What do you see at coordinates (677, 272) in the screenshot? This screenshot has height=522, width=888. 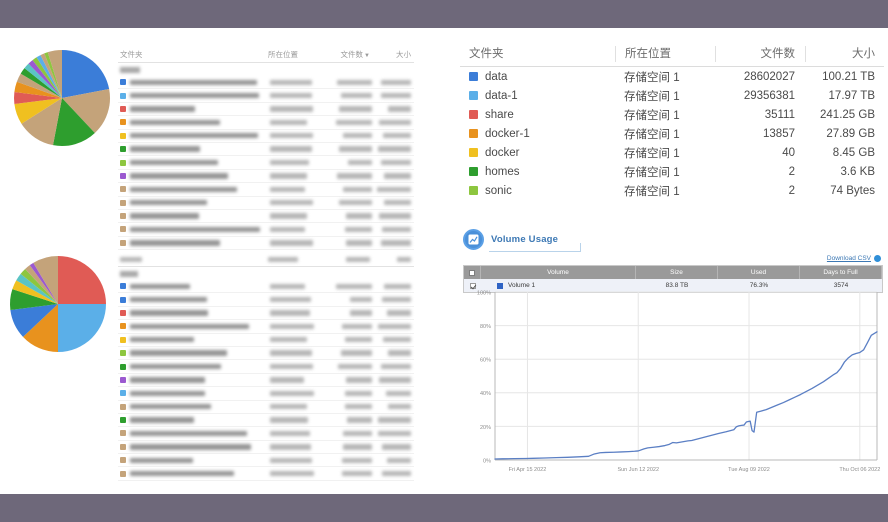 I see `column-header-size: Size` at bounding box center [677, 272].